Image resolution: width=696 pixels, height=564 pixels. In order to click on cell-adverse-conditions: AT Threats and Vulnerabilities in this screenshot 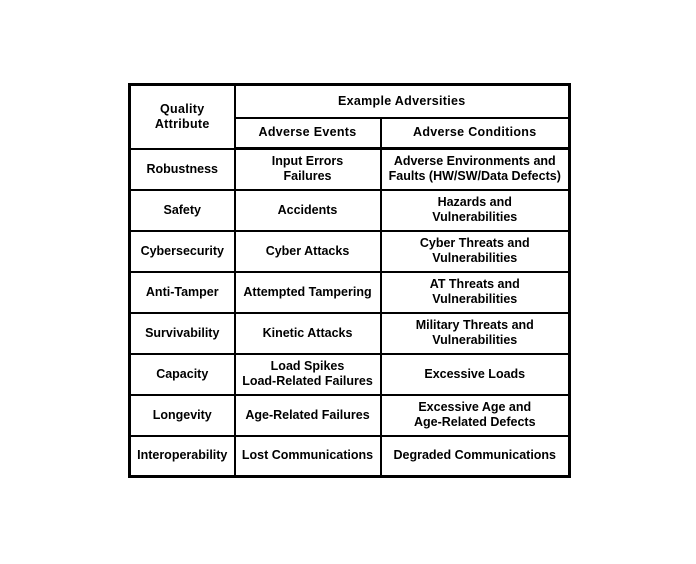, I will do `click(475, 292)`.